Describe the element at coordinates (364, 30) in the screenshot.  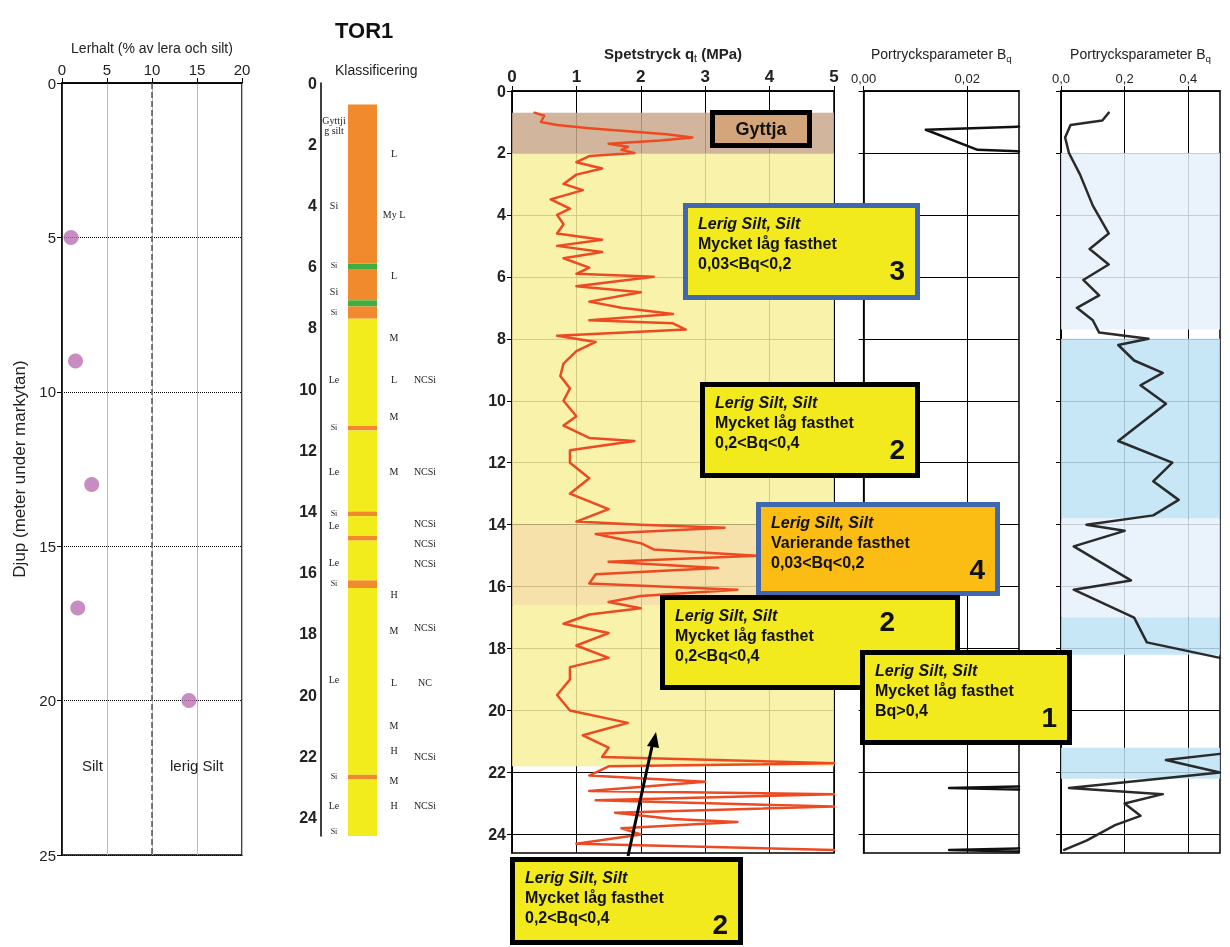
I see `chart-title: TOR1` at that location.